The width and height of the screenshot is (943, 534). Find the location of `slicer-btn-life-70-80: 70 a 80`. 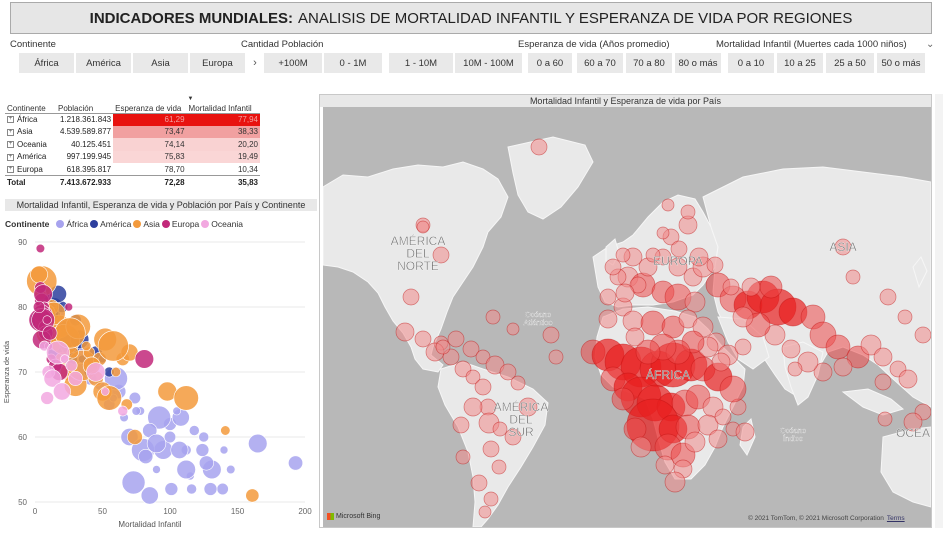

slicer-btn-life-70-80: 70 a 80 is located at coordinates (649, 63).